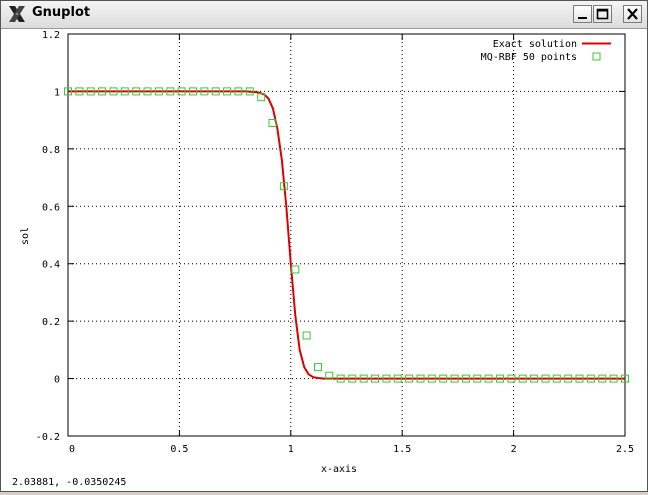  Describe the element at coordinates (51, 150) in the screenshot. I see `y-tick-label: 0.8` at that location.